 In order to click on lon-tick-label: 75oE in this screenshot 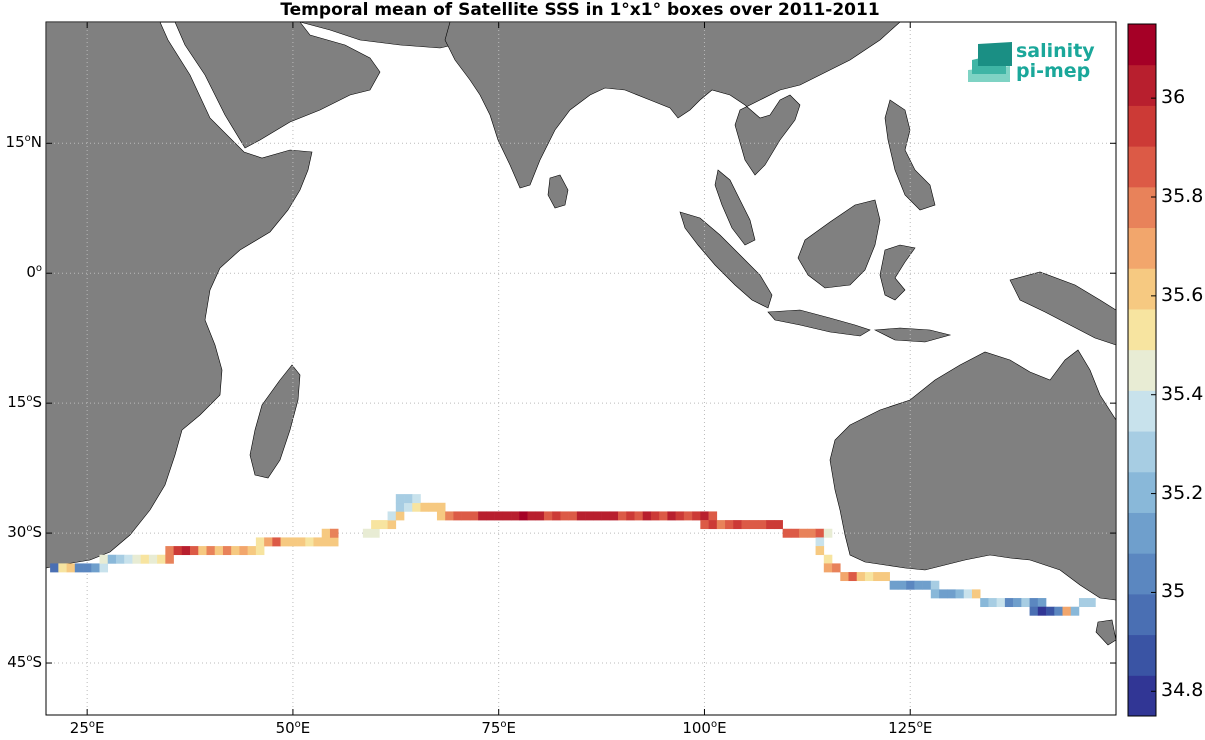, I will do `click(499, 728)`.